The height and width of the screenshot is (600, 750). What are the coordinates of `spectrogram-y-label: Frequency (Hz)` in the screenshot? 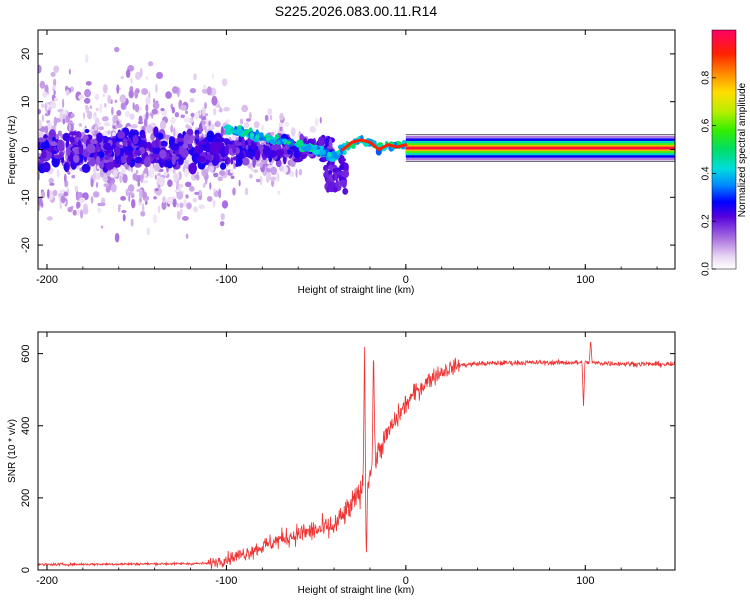 It's located at (12, 150).